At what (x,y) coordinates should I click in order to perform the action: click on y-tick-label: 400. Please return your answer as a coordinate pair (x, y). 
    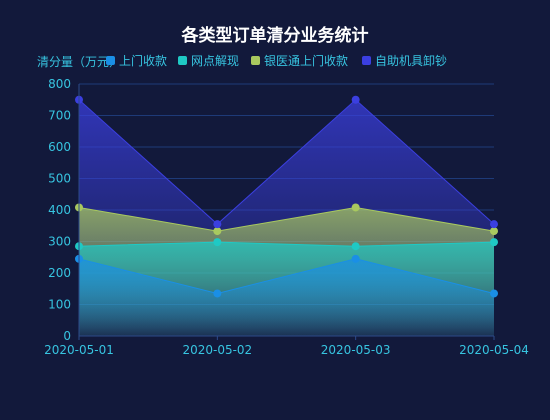
    Looking at the image, I should click on (59, 210).